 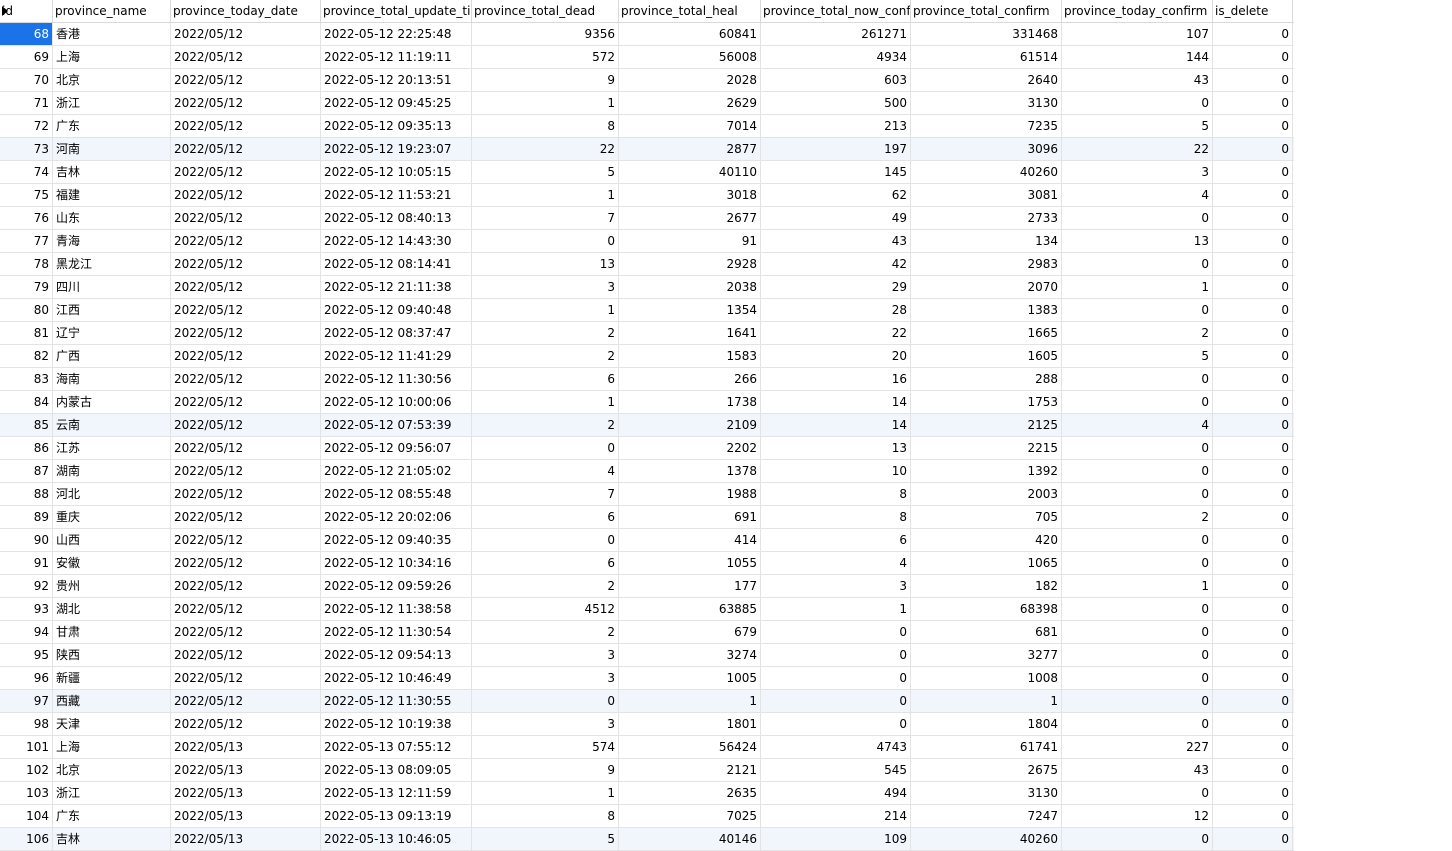 What do you see at coordinates (112, 241) in the screenshot?
I see `cell-province-name: 青海` at bounding box center [112, 241].